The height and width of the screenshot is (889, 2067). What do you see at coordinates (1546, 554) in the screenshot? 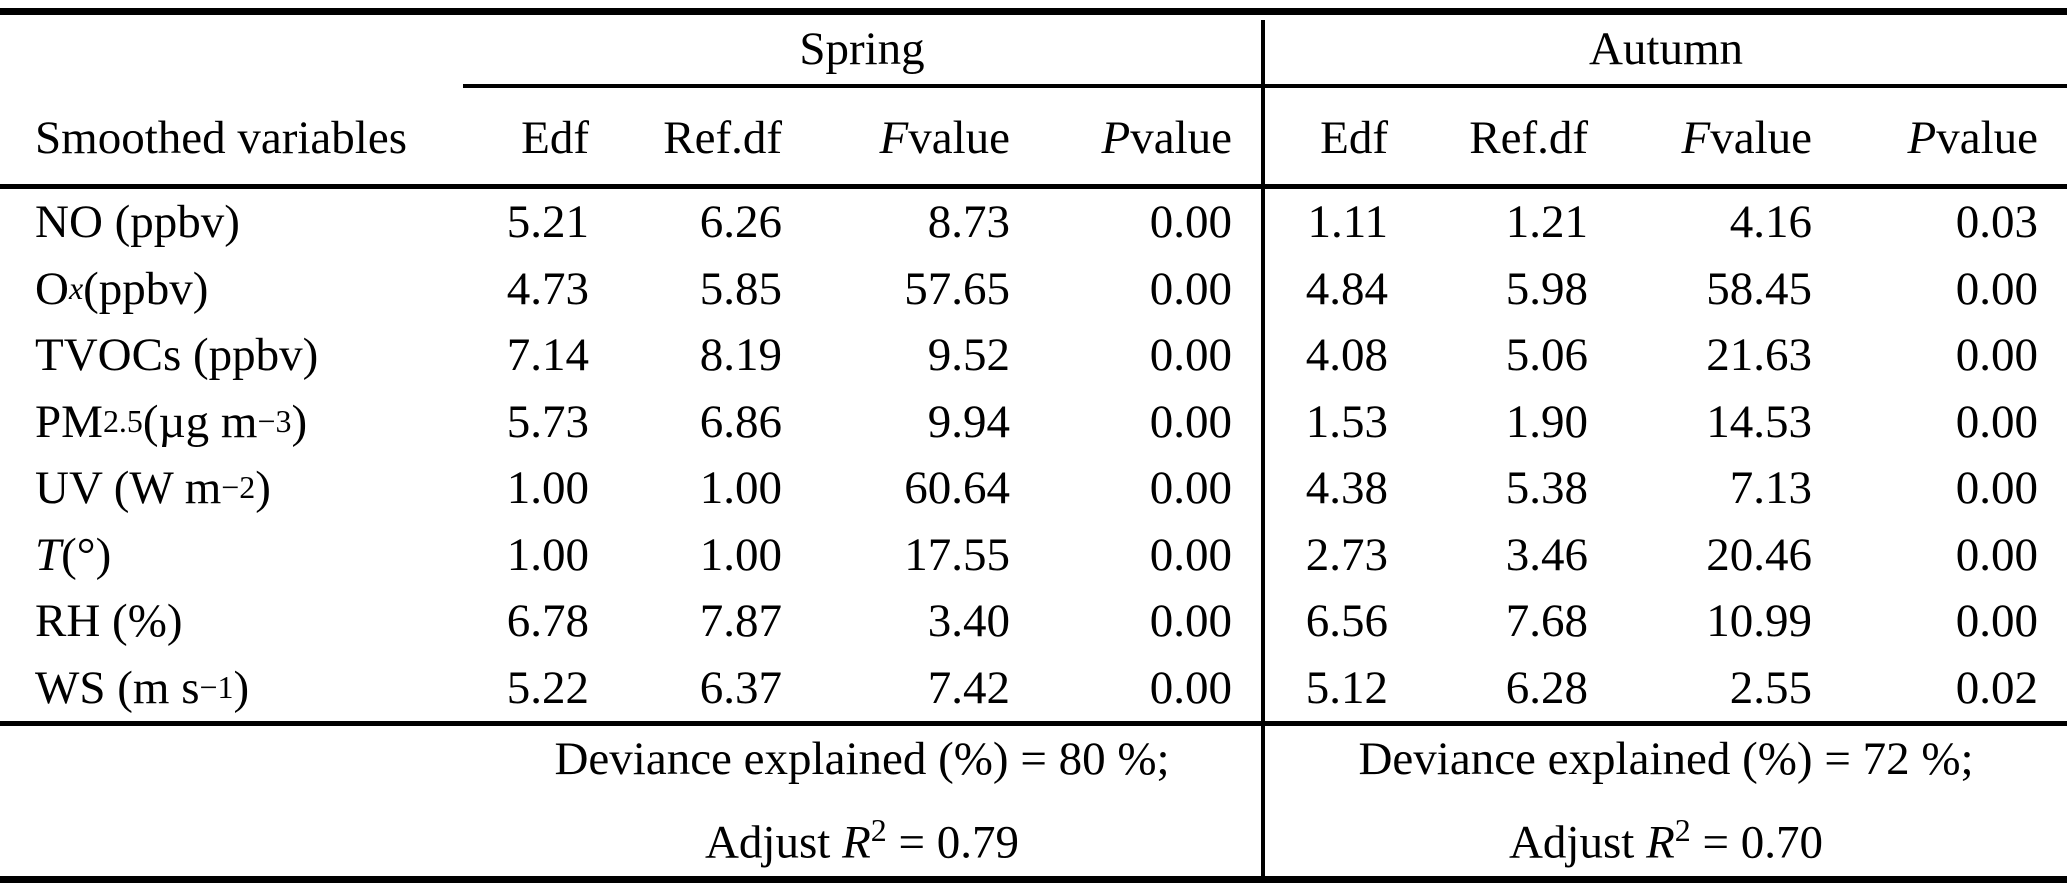
I see `cell-autumn-refdf: 3.46` at bounding box center [1546, 554].